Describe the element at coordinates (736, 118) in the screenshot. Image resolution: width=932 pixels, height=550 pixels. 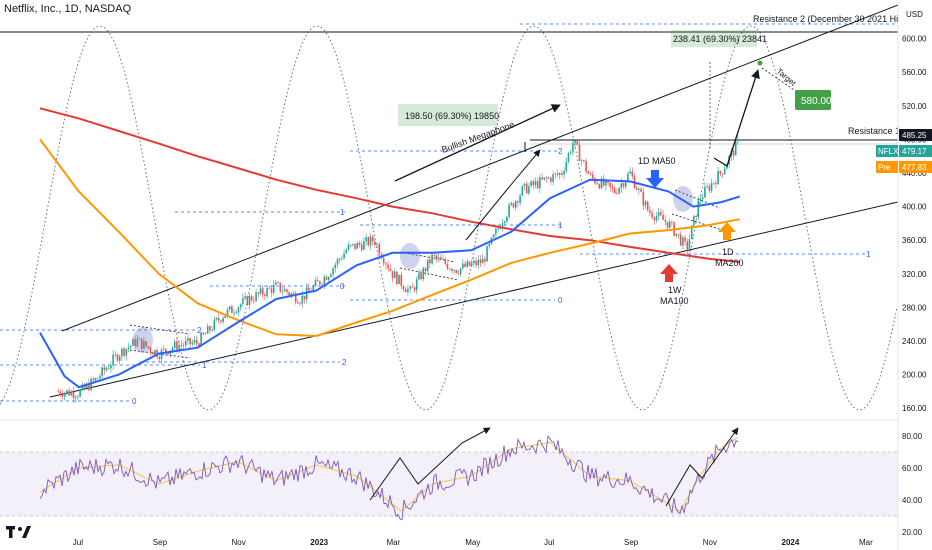
I see `projection-arrow` at that location.